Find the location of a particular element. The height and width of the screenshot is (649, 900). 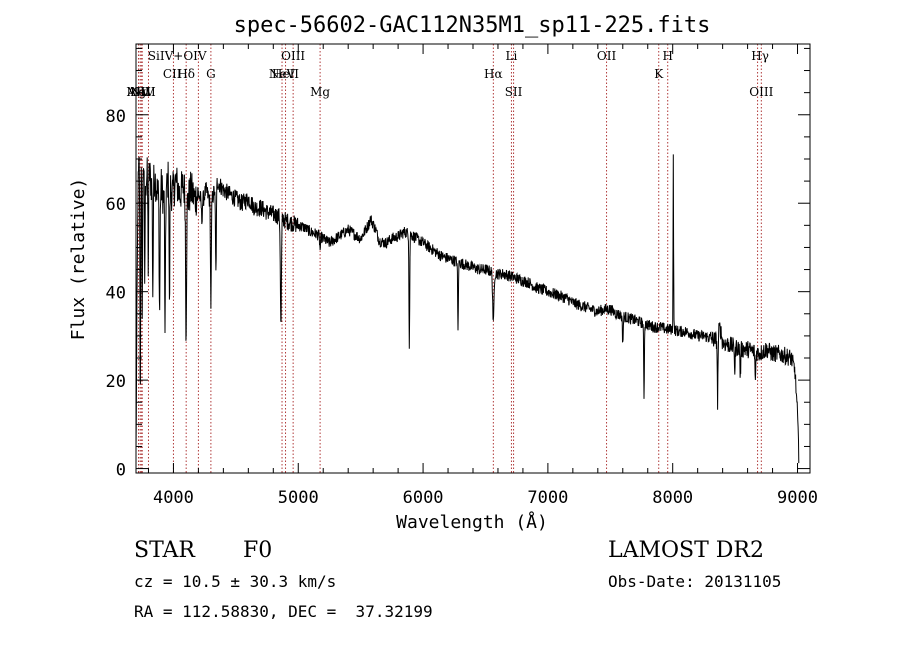

line-marker-label: OII is located at coordinates (607, 56).